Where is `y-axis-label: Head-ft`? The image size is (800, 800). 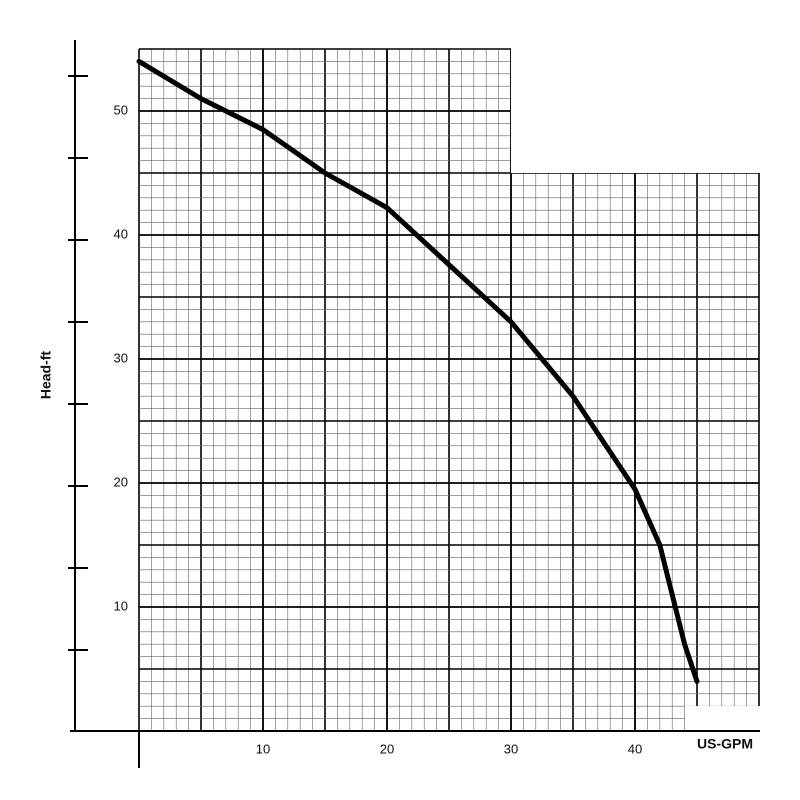 y-axis-label: Head-ft is located at coordinates (46, 375).